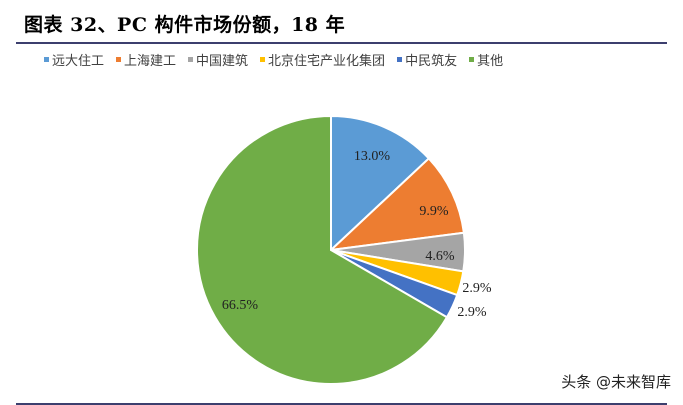 Image resolution: width=683 pixels, height=405 pixels. I want to click on slice-label: 4.6%, so click(440, 256).